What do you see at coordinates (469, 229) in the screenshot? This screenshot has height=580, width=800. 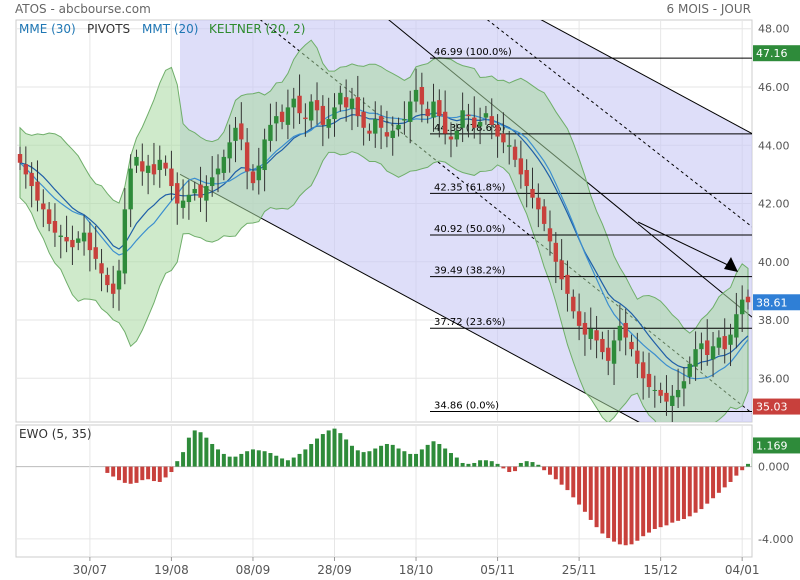 I see `fib-label: 40.92 (50.0%)` at bounding box center [469, 229].